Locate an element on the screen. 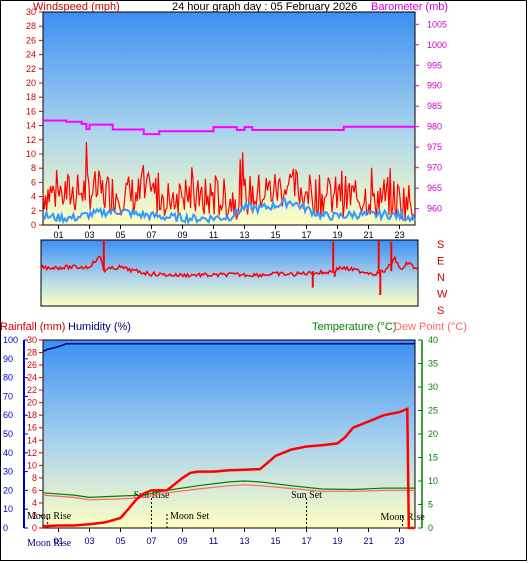  wind-x-tick-label: 23 is located at coordinates (399, 235).